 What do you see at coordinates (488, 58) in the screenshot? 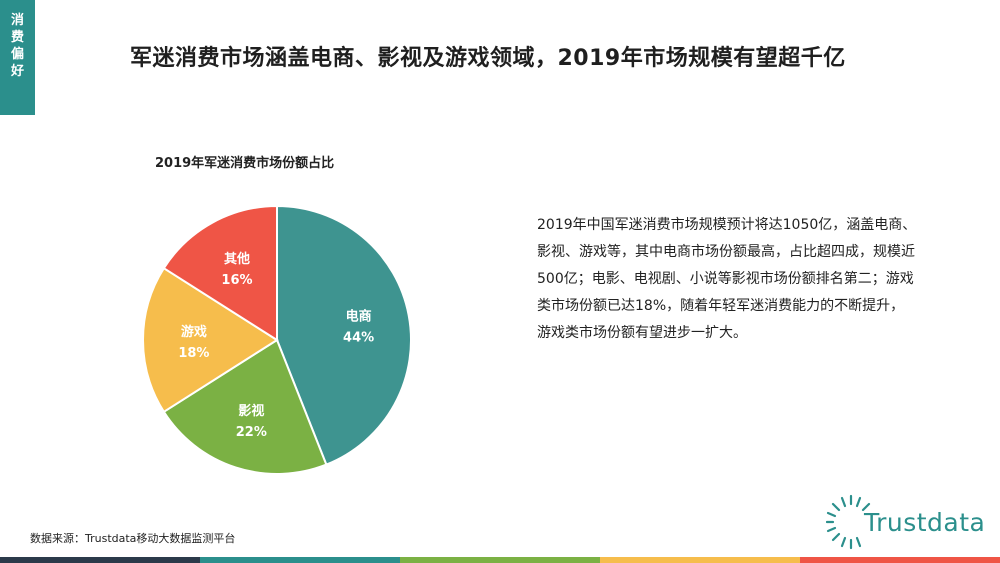
I see `page-title: 军迷消费市场涵盖电商、影视及游戏领域，2019年市场规模有望超千亿` at bounding box center [488, 58].